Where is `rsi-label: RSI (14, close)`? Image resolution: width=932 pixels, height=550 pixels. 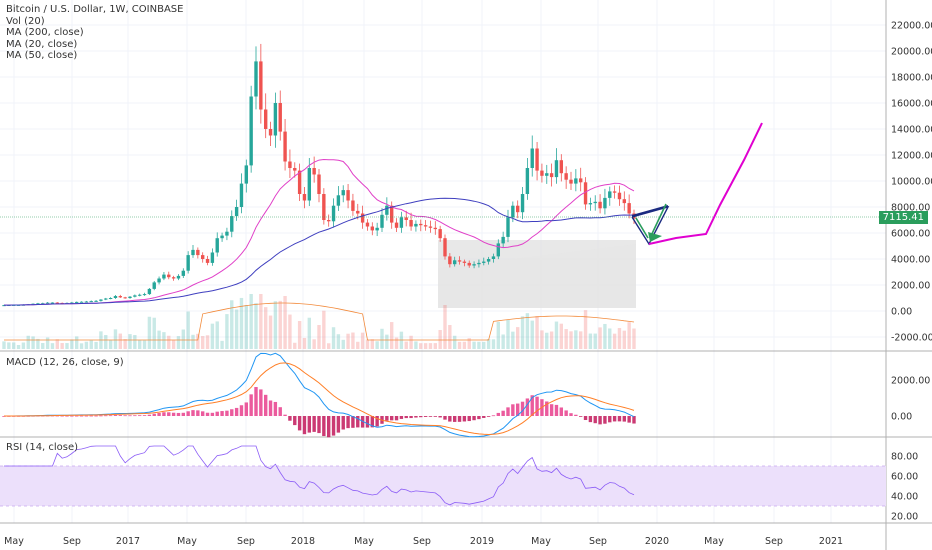
rsi-label: RSI (14, close) is located at coordinates (42, 447).